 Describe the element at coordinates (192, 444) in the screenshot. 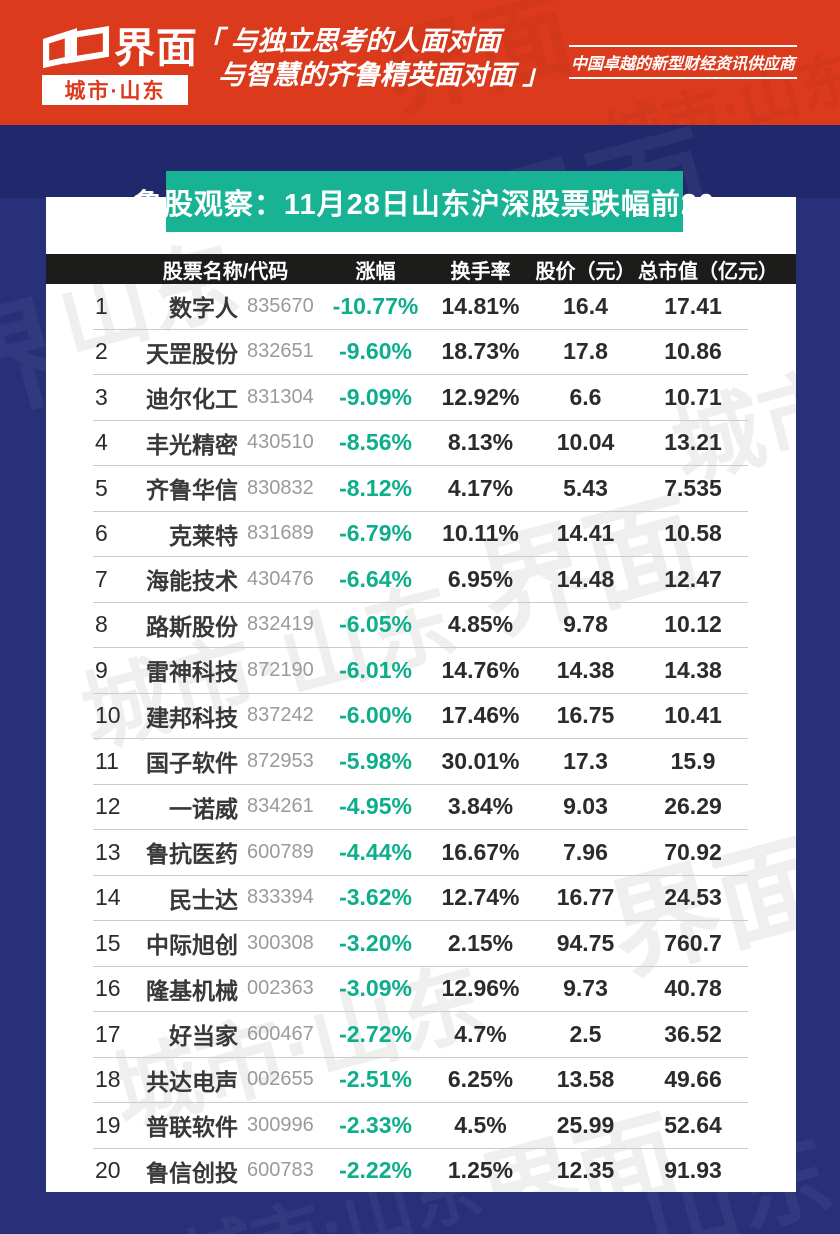

I see `cell-name: 丰光精密` at that location.